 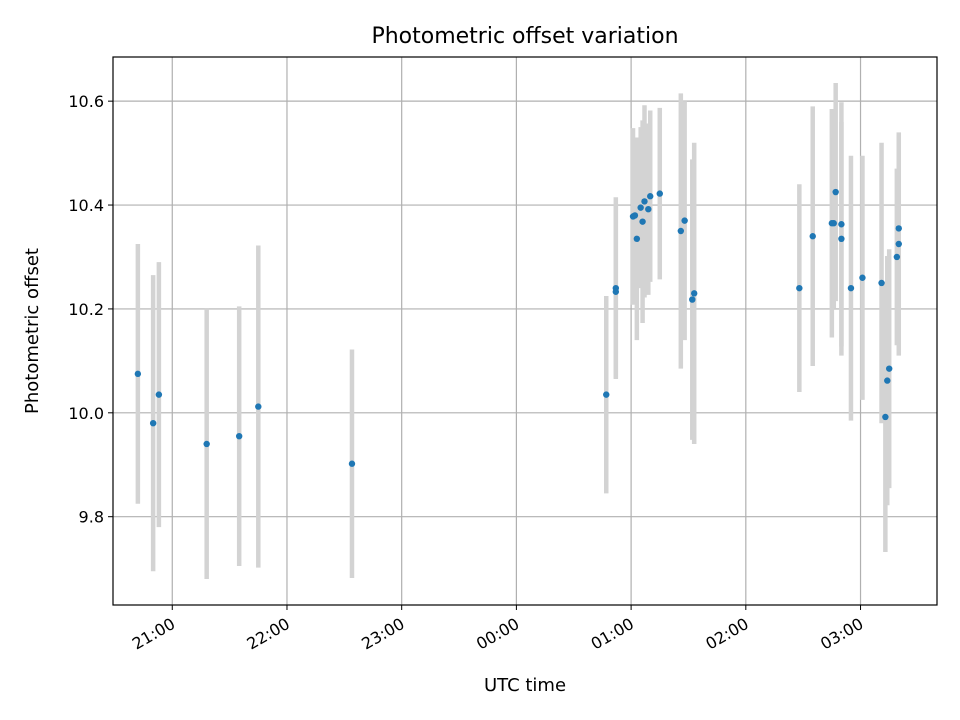 What do you see at coordinates (91, 517) in the screenshot?
I see `y-tick-label: 9.8` at bounding box center [91, 517].